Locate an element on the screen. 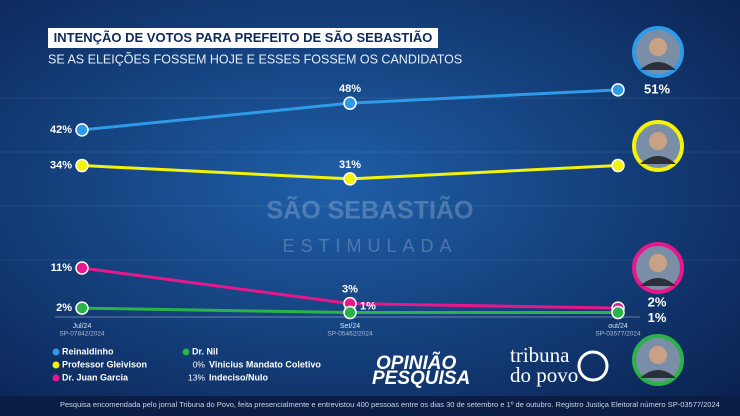 The width and height of the screenshot is (740, 416). legend-label: Reinaldinho is located at coordinates (88, 351).